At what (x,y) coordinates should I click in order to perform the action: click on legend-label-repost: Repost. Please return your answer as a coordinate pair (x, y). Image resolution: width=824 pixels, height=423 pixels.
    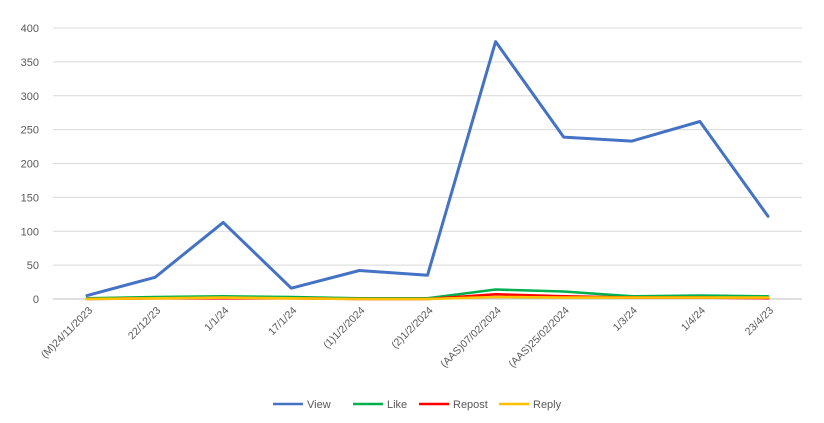
    Looking at the image, I should click on (470, 405).